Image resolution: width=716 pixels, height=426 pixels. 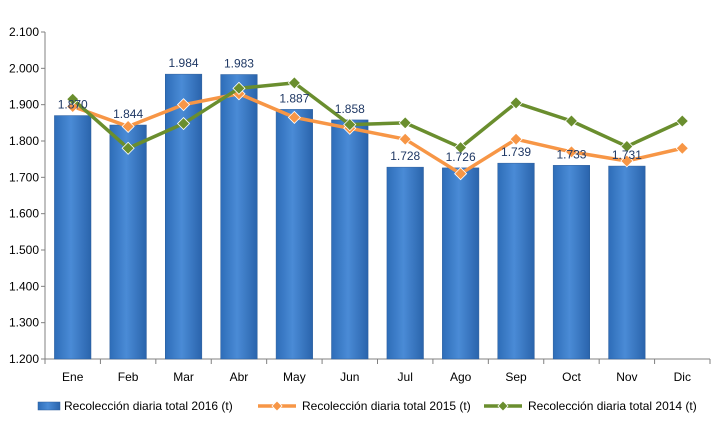 What do you see at coordinates (461, 157) in the screenshot?
I see `bar-value-label: 1.726` at bounding box center [461, 157].